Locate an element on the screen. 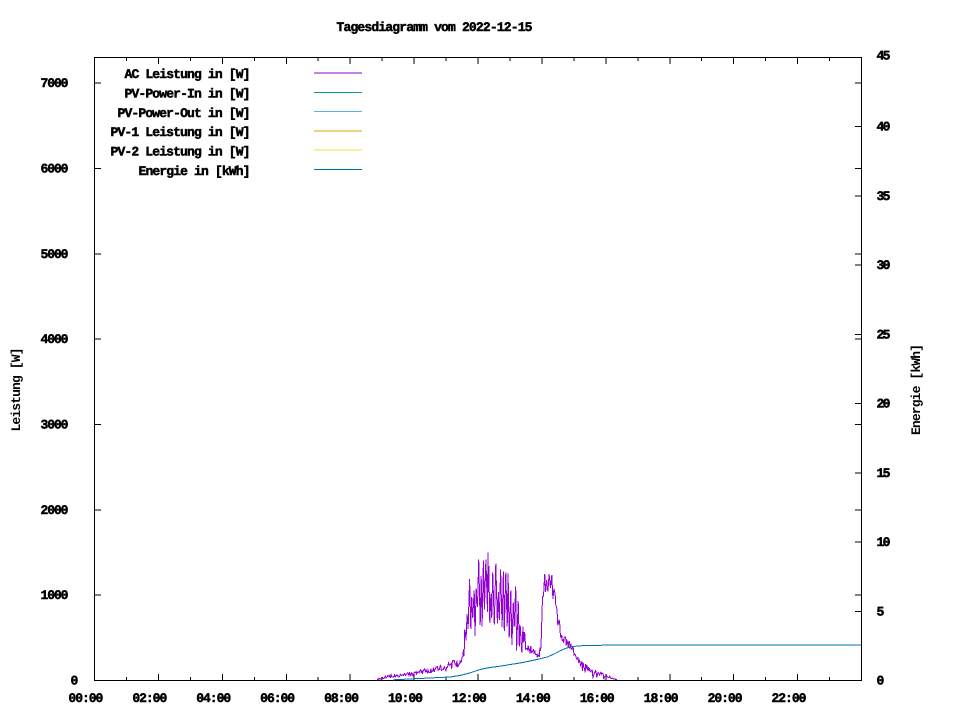 The height and width of the screenshot is (720, 960). svg-text: Energie [kWh] is located at coordinates (916, 389).